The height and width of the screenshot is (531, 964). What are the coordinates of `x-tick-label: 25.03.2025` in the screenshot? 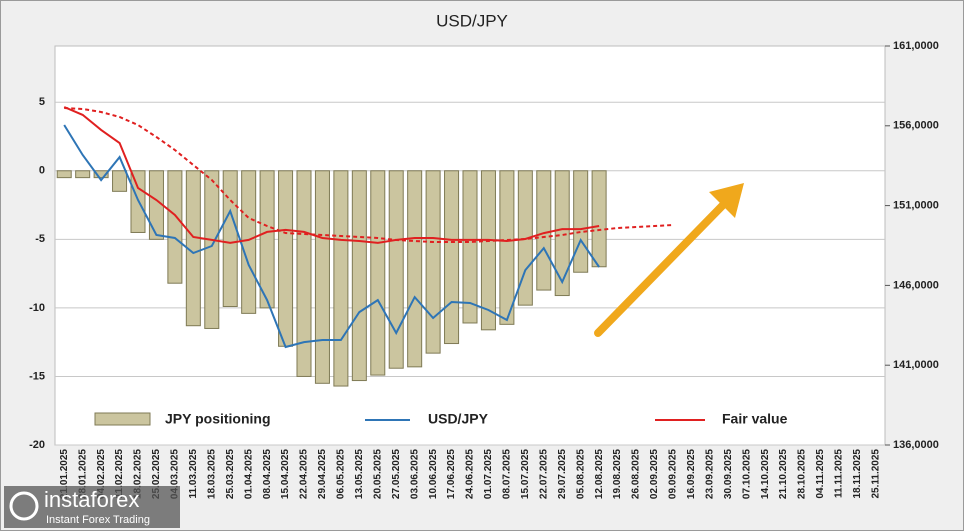 It's located at (230, 474).